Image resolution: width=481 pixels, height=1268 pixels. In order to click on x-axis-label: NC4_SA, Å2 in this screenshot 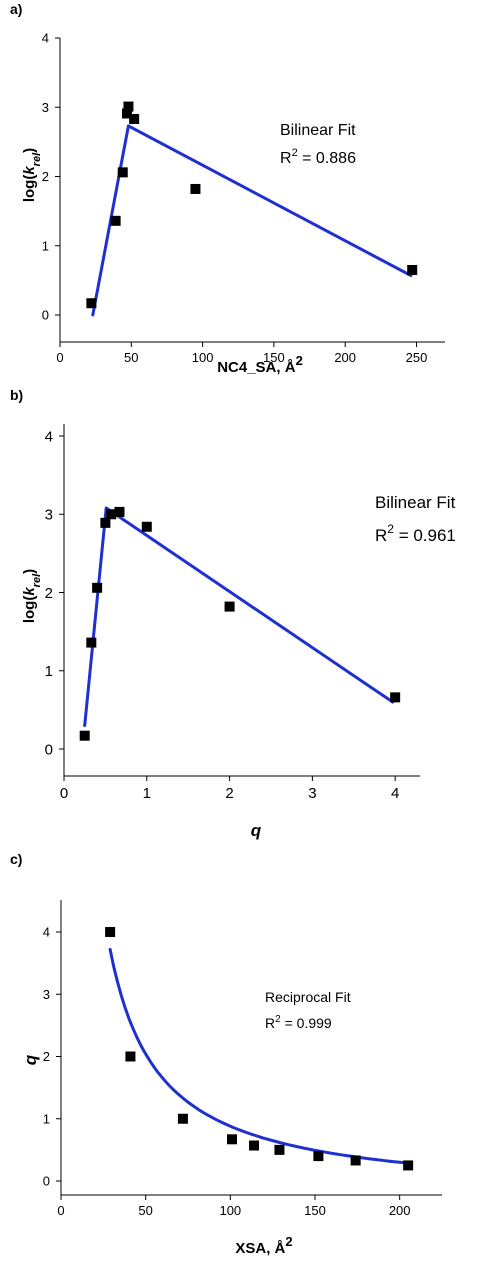, I will do `click(260, 364)`.